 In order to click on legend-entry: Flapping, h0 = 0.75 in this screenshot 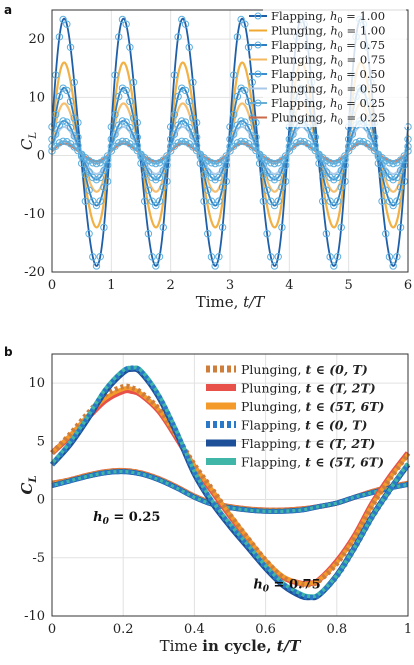, I will do `click(328, 46)`.